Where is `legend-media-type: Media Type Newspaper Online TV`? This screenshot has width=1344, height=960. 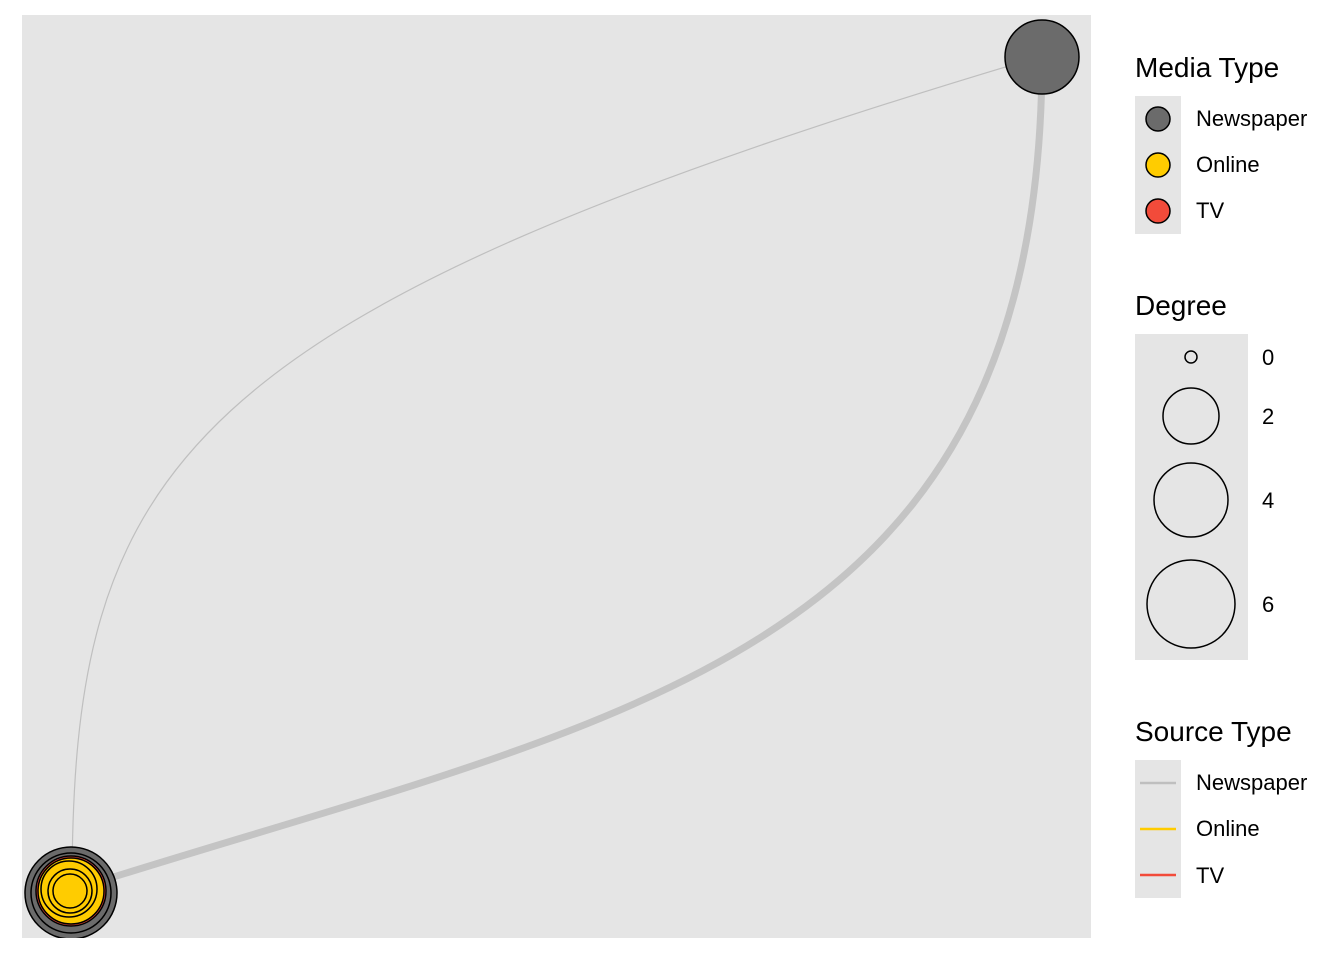
legend-media-type: Media Type Newspaper Online TV is located at coordinates (1221, 143).